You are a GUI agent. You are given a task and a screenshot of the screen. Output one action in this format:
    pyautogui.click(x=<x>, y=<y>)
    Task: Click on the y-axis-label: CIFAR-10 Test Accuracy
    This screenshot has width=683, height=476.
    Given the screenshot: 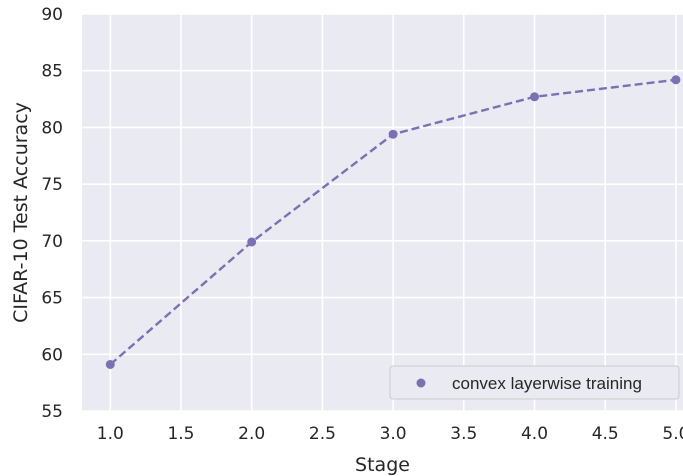 What is the action you would take?
    pyautogui.click(x=21, y=212)
    